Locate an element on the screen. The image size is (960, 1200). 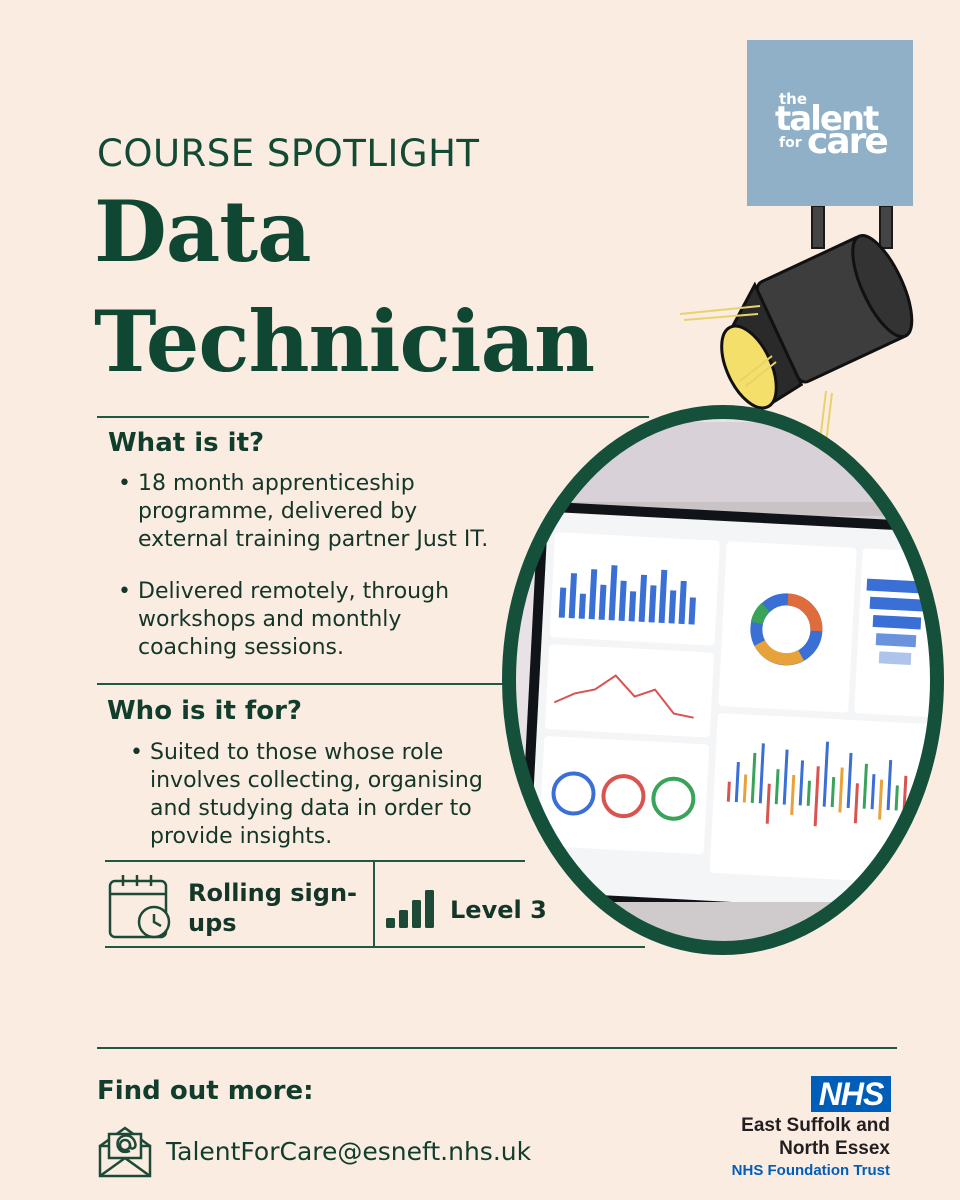
divider-footer is located at coordinates (497, 1048).